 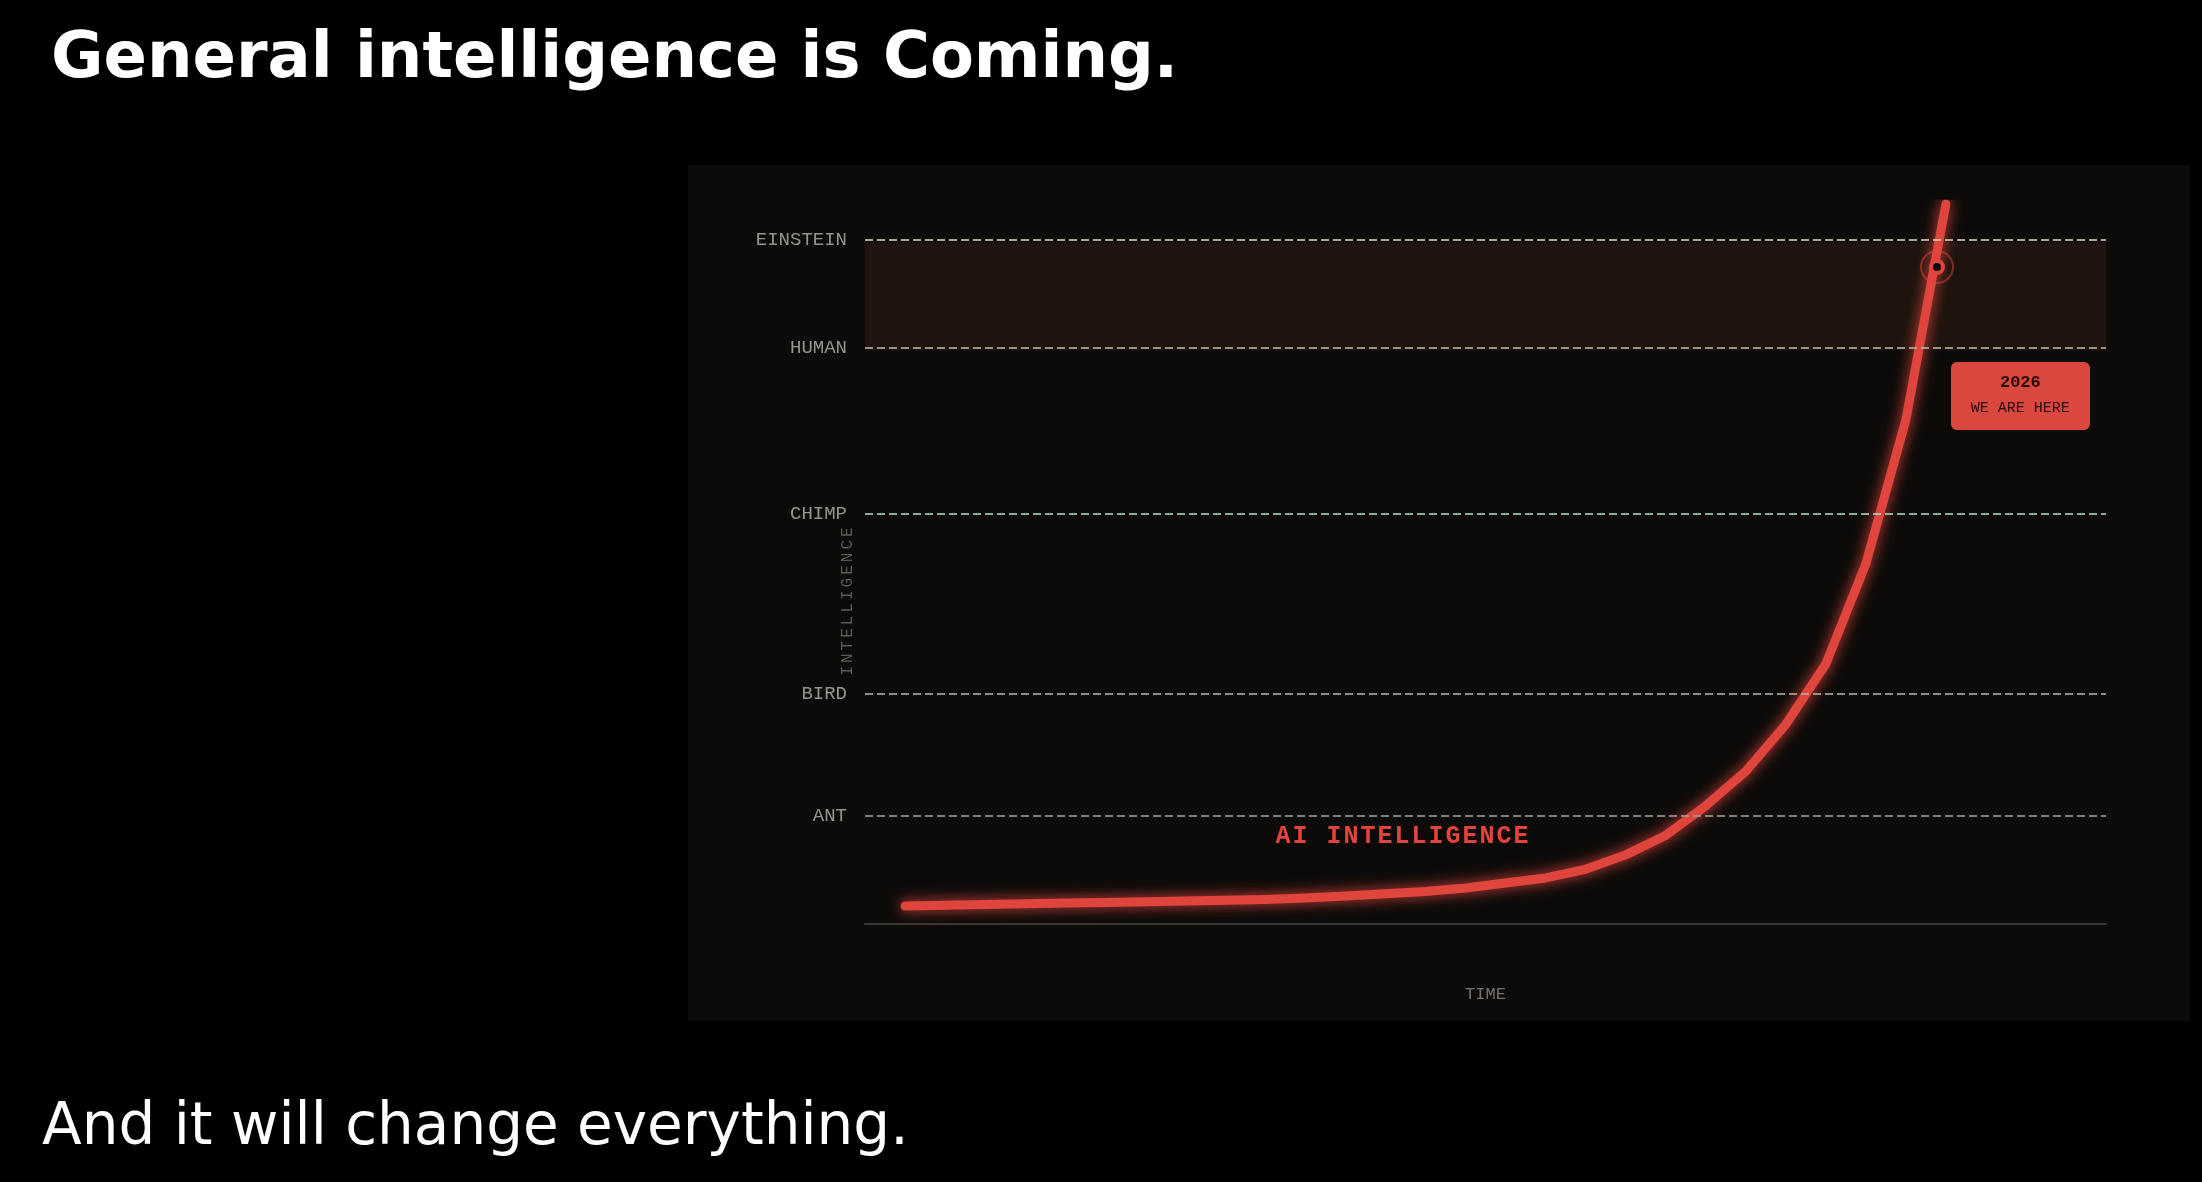 What do you see at coordinates (848, 600) in the screenshot?
I see `y-axis-title: INTELLIGENCE` at bounding box center [848, 600].